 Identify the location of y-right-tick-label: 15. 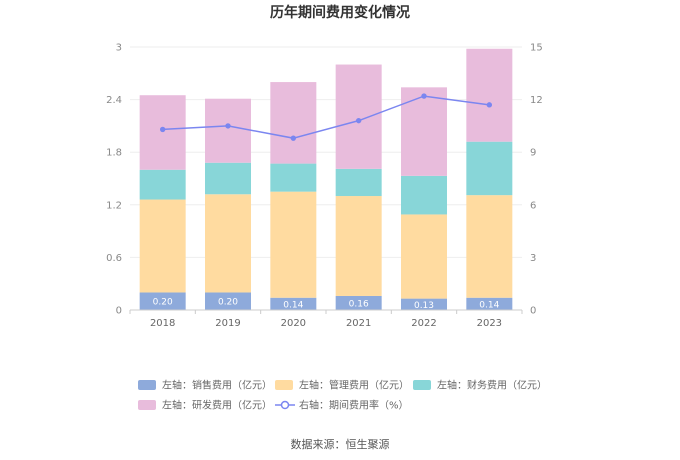
(536, 48).